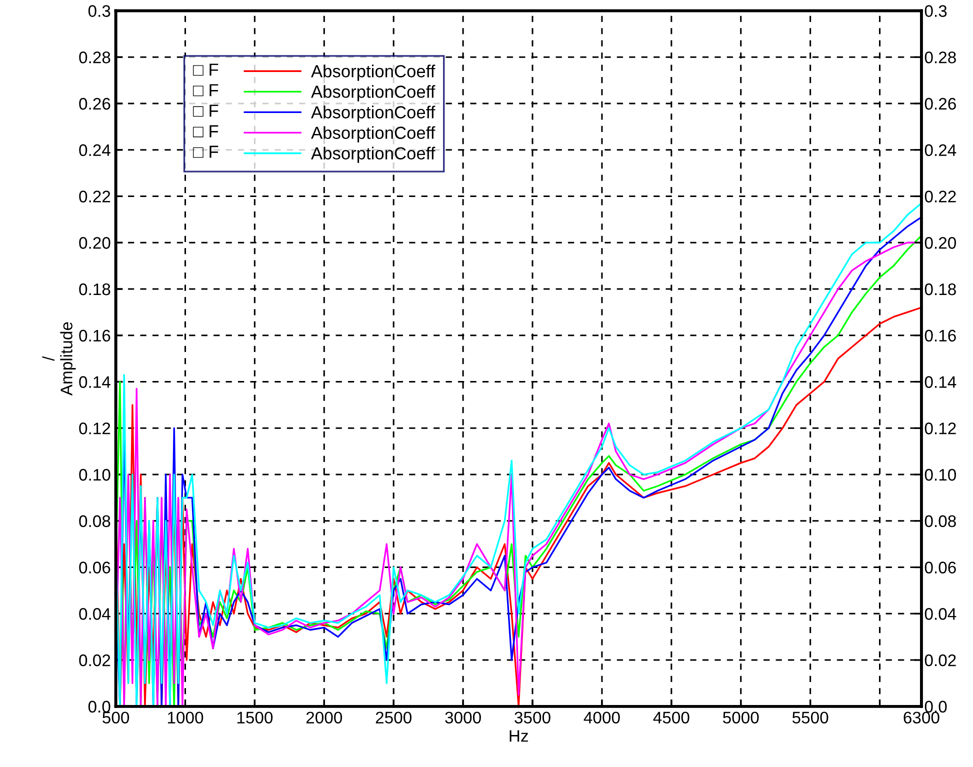  Describe the element at coordinates (532, 718) in the screenshot. I see `x-tick-label: 3500` at that location.